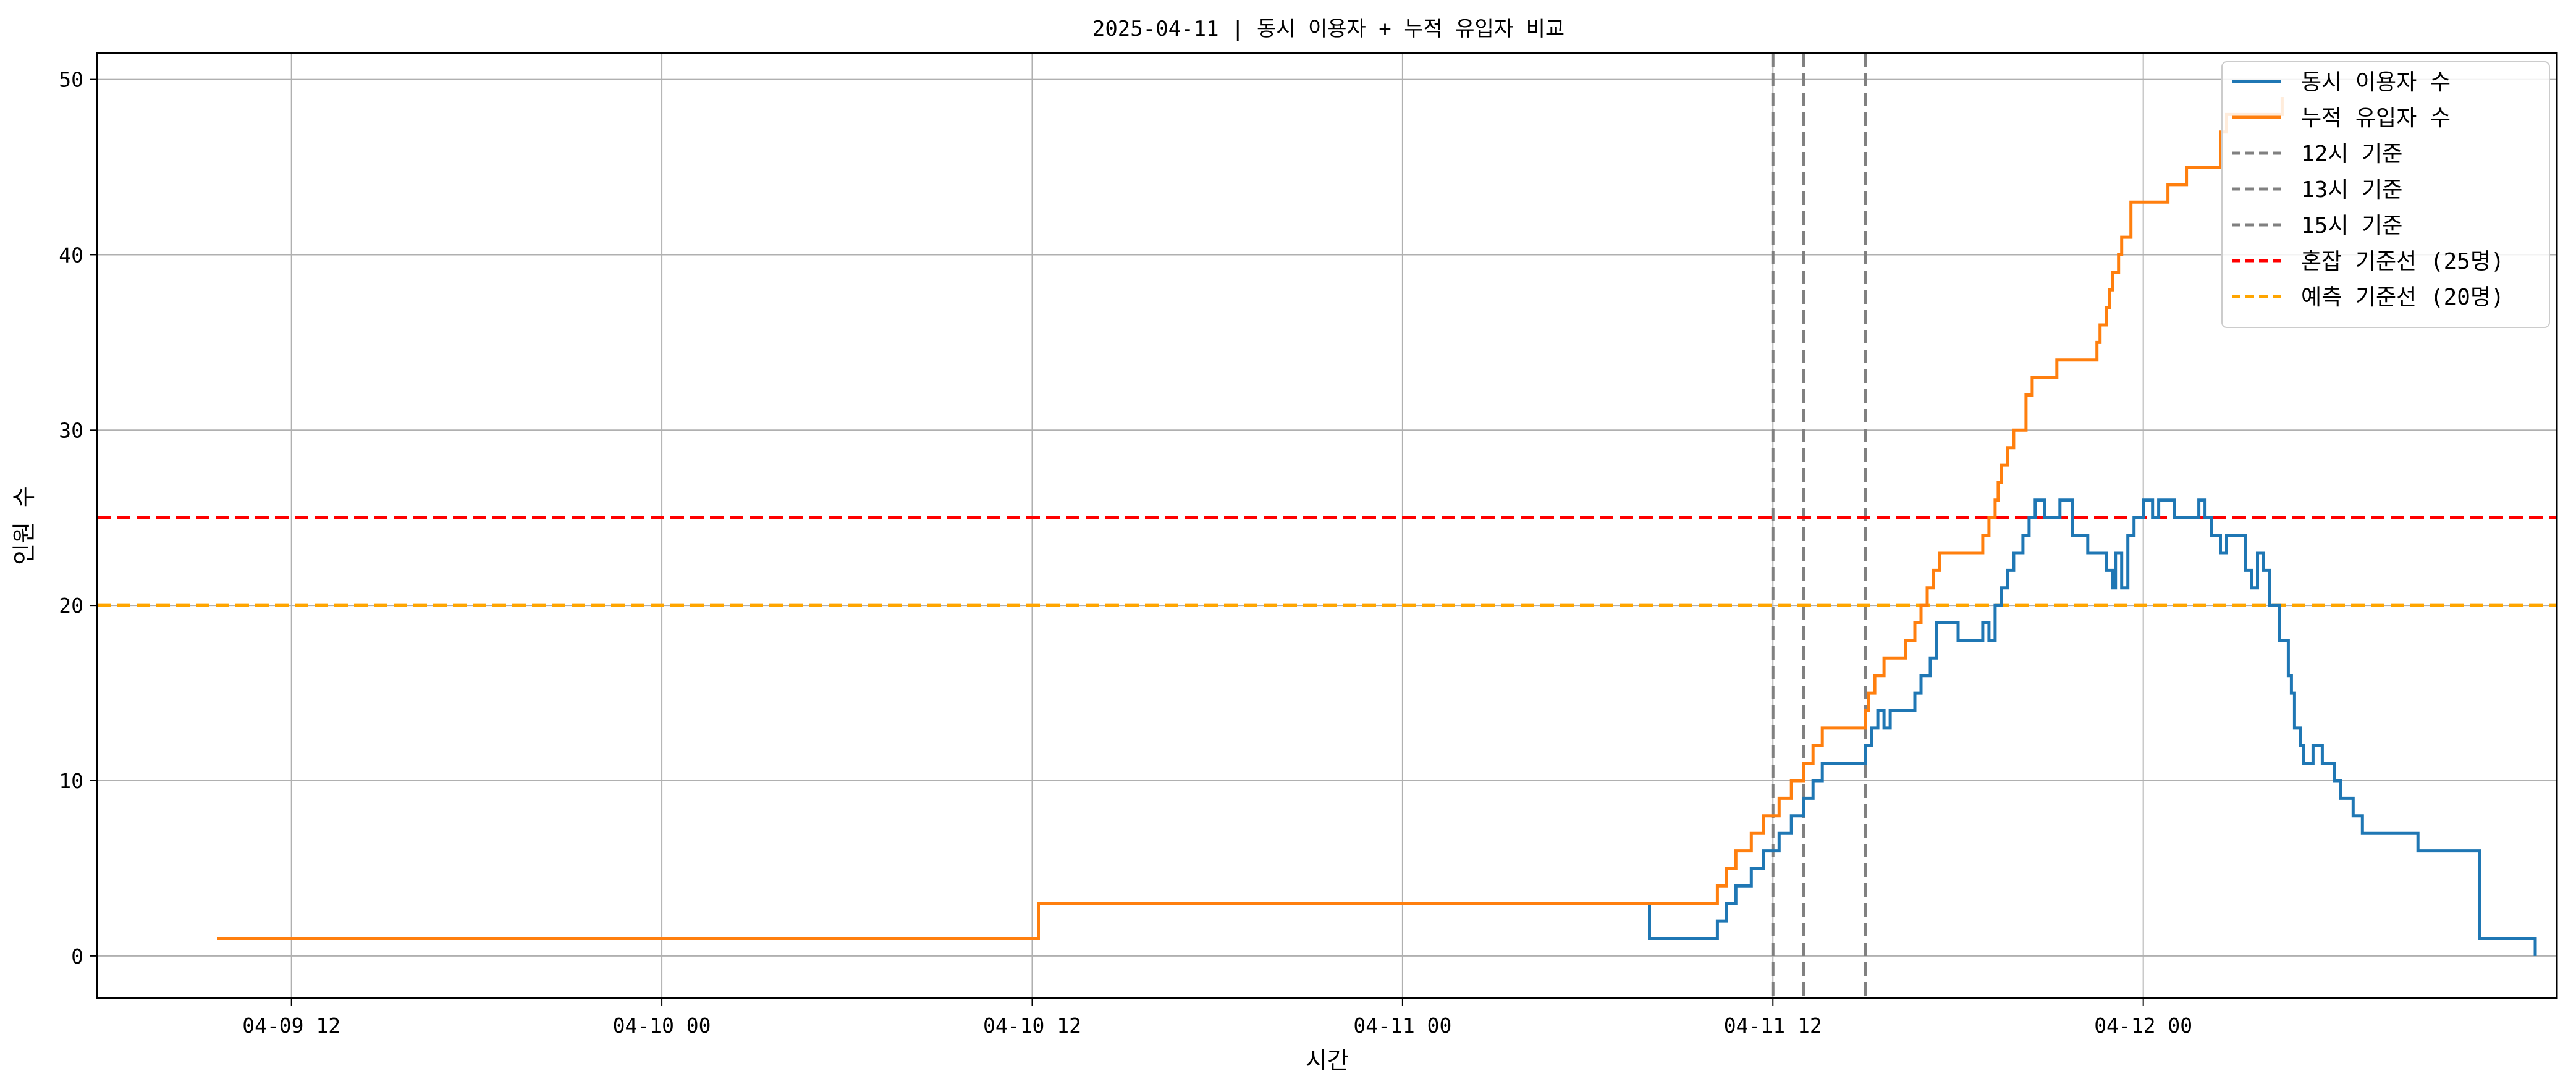  What do you see at coordinates (1032, 1026) in the screenshot?
I see `x-tick-label: 04-10 12` at bounding box center [1032, 1026].